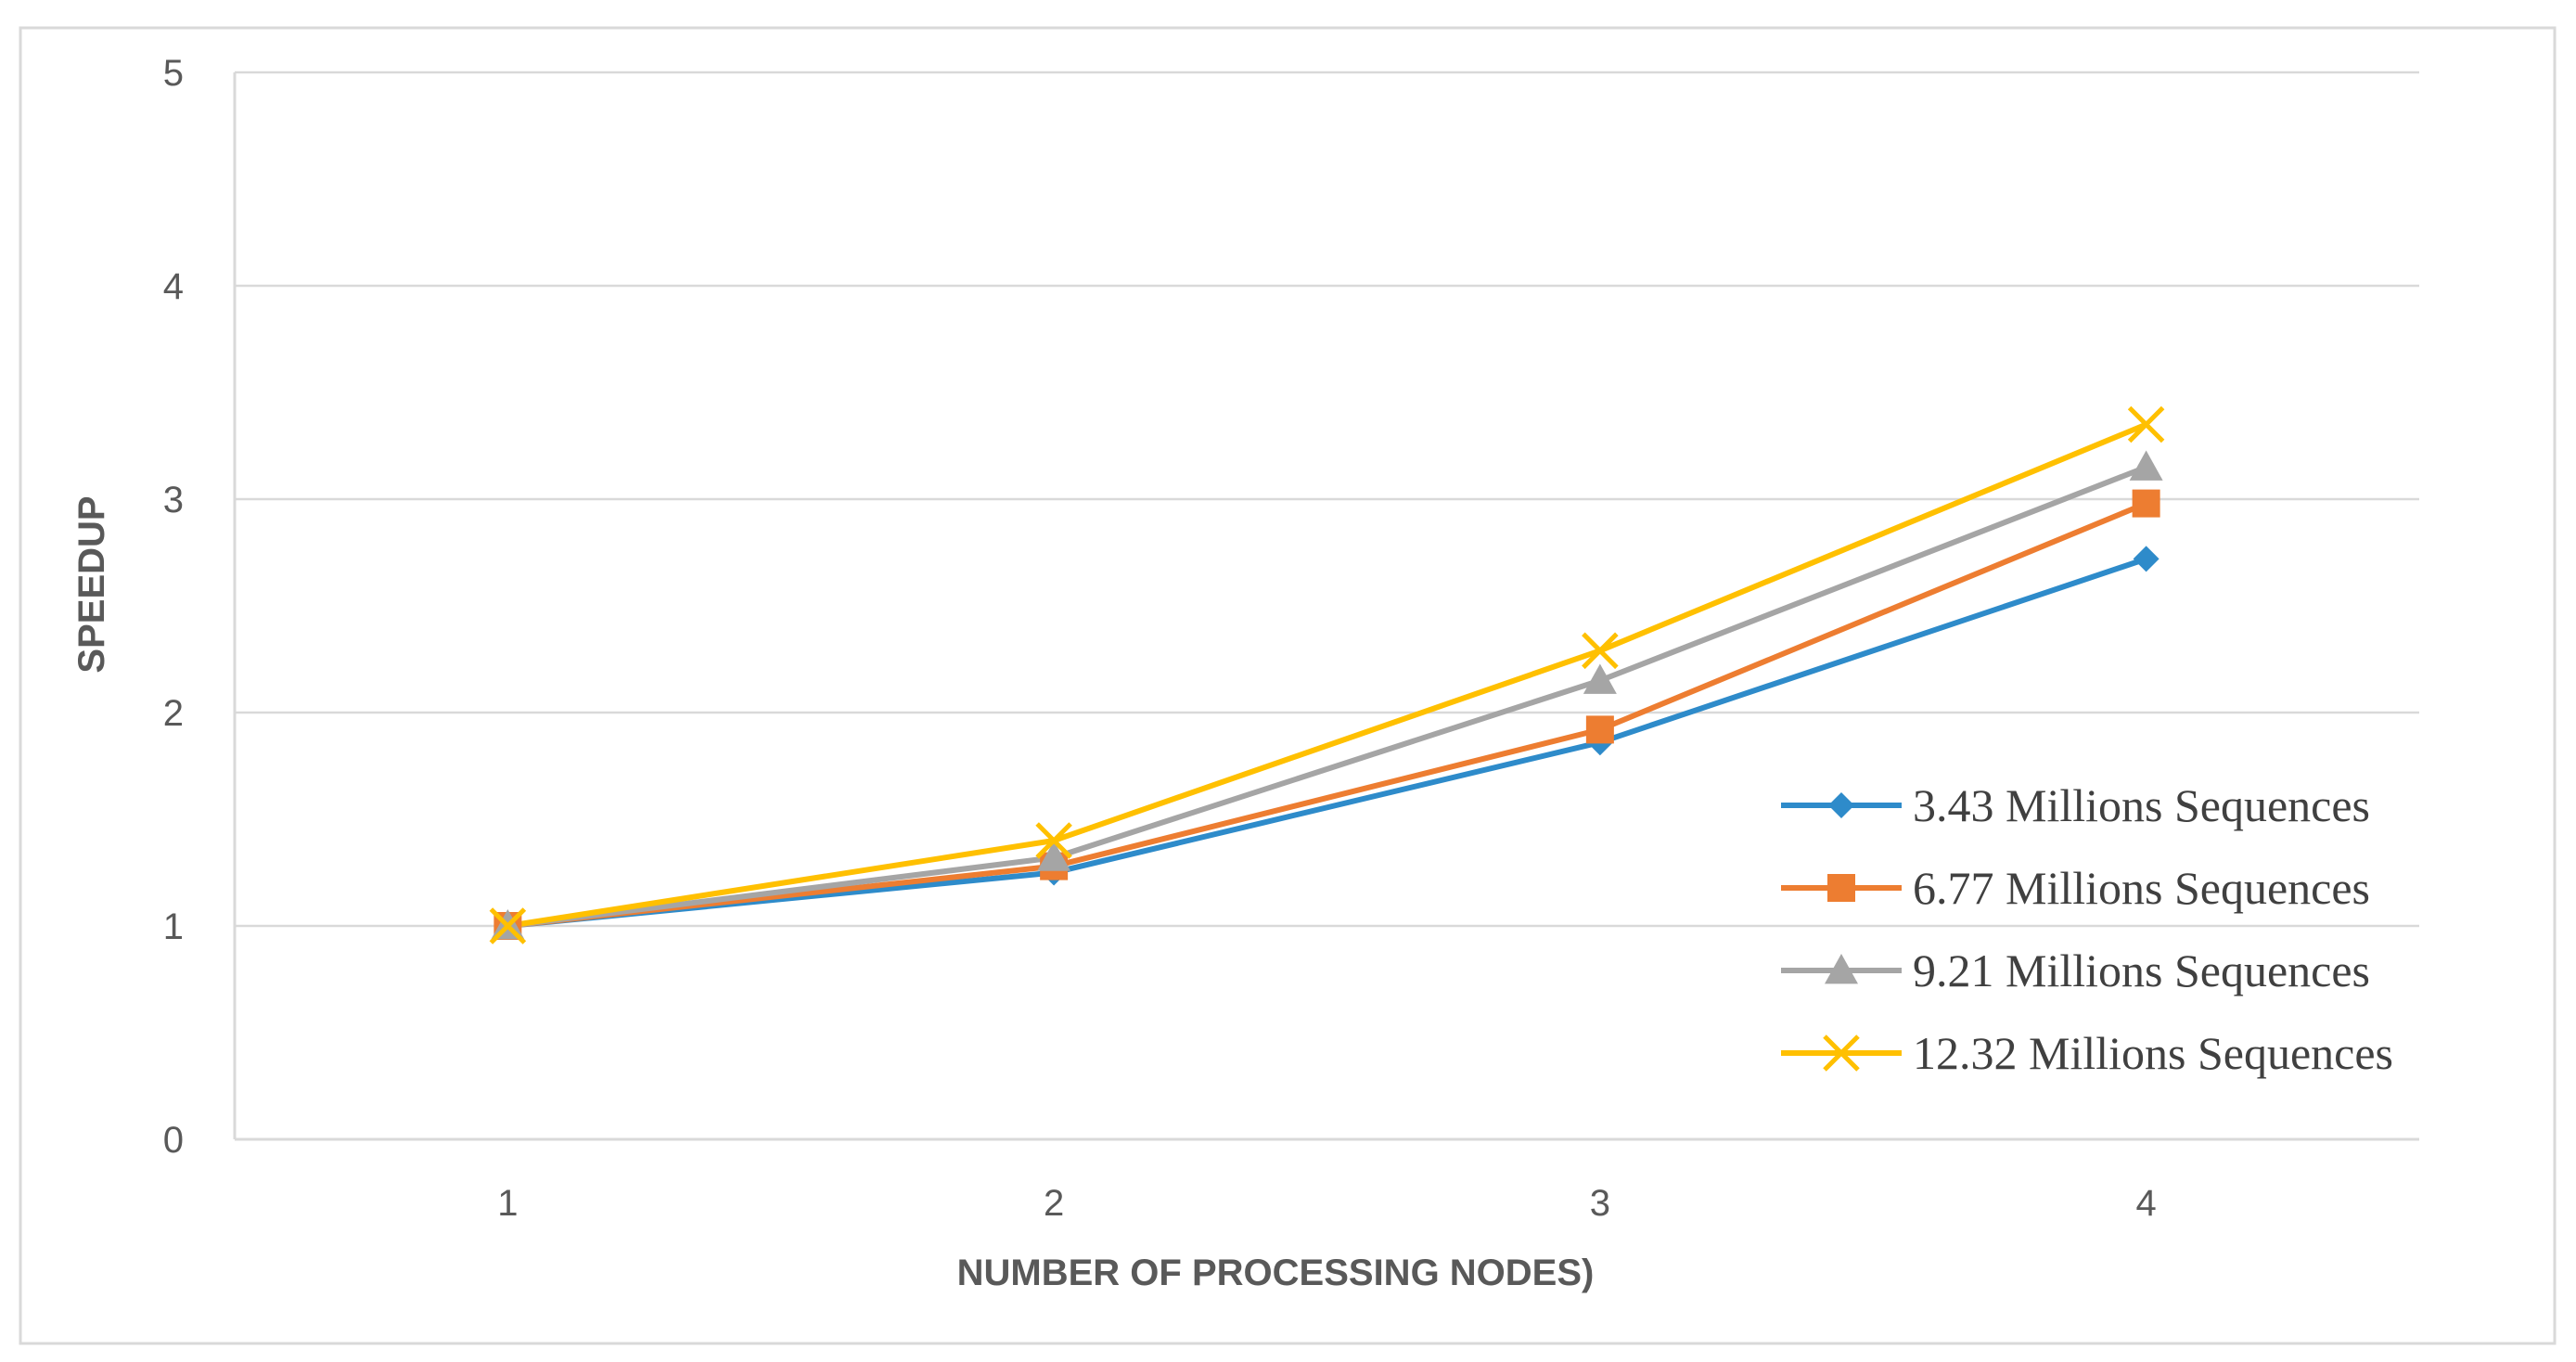 Image resolution: width=2576 pixels, height=1362 pixels. I want to click on y-tick-label: 5, so click(173, 73).